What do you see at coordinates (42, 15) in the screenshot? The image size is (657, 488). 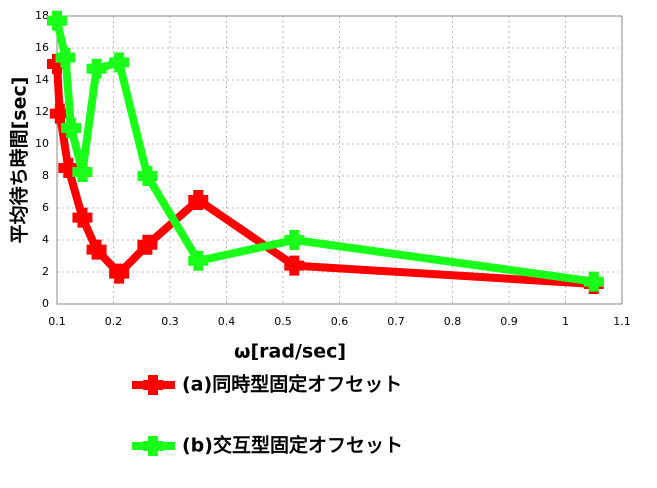 I see `y-tick-label: 18` at bounding box center [42, 15].